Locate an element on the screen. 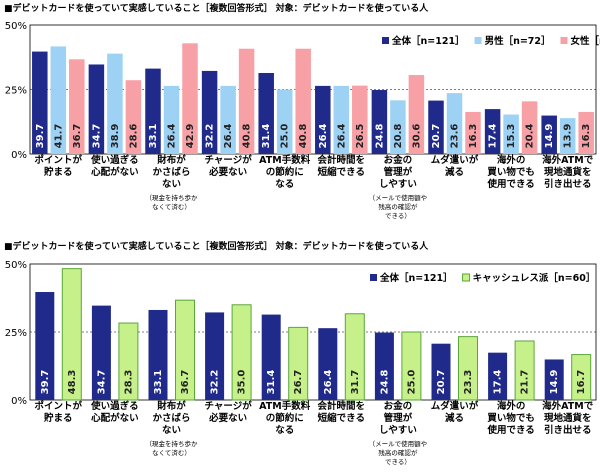 Image resolution: width=600 pixels, height=476 pixels. data-label: 42.9 is located at coordinates (190, 136).